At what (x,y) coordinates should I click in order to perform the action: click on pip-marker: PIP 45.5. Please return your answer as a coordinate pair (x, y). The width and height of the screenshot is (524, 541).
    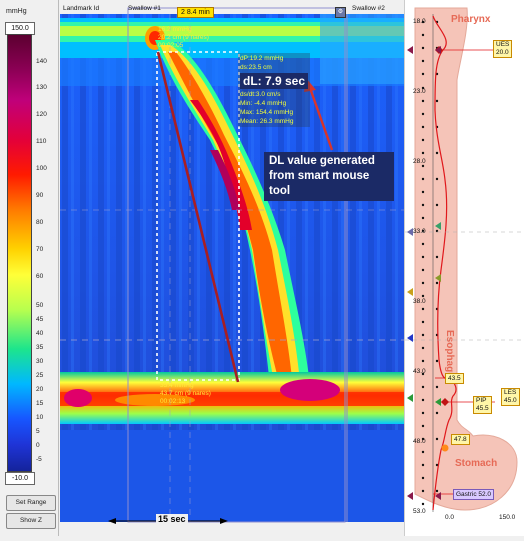
    Looking at the image, I should click on (482, 405).